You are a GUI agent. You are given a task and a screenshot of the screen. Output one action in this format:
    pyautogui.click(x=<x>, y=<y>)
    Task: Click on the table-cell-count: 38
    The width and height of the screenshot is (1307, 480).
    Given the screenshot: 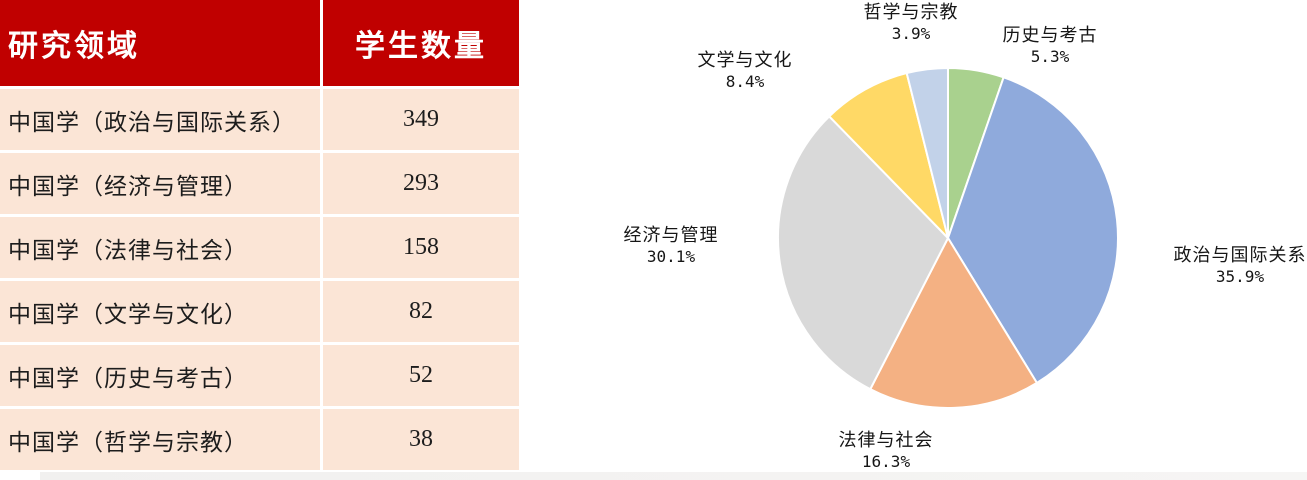 What is the action you would take?
    pyautogui.click(x=421, y=439)
    